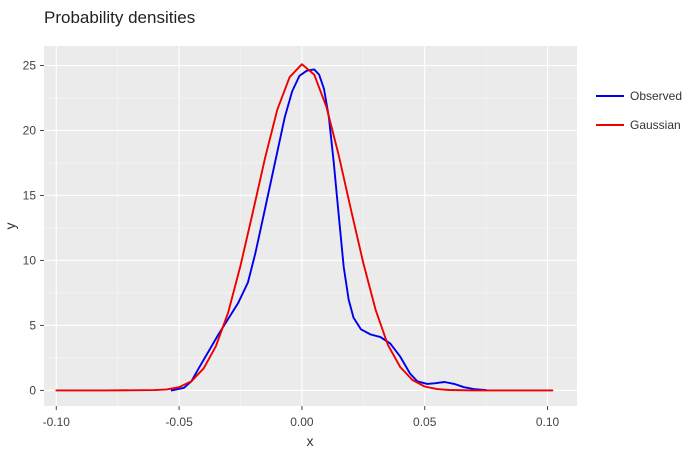 The width and height of the screenshot is (700, 450). What do you see at coordinates (425, 422) in the screenshot?
I see `x-tick-label: 0.05` at bounding box center [425, 422].